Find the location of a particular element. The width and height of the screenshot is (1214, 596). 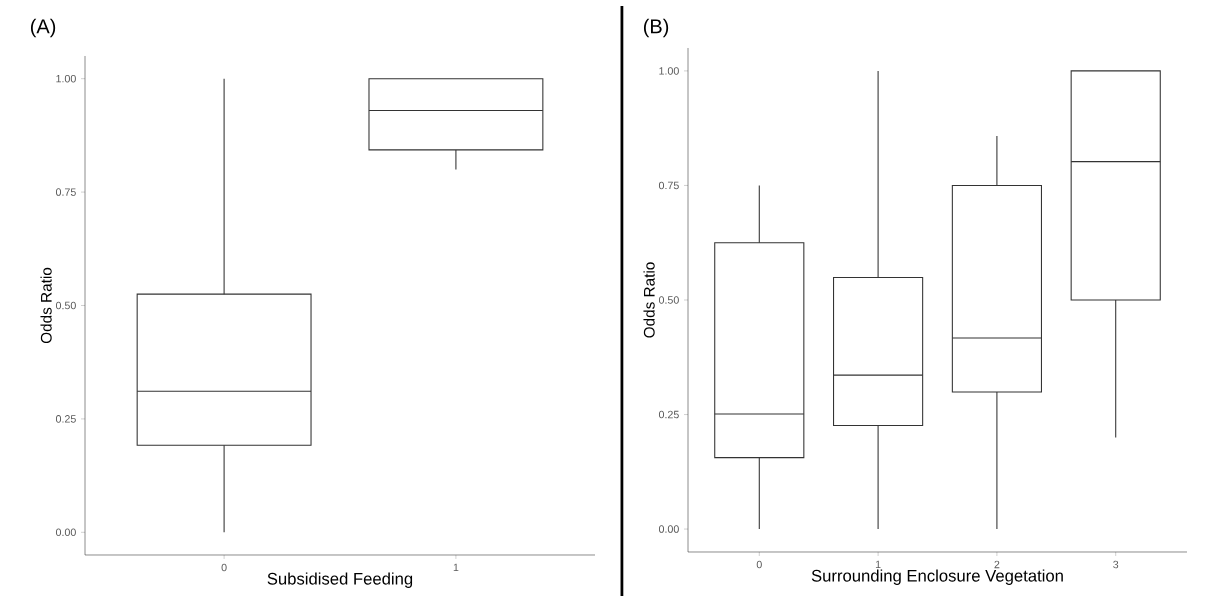

x-axis-title: Subsidised Feeding is located at coordinates (340, 580).